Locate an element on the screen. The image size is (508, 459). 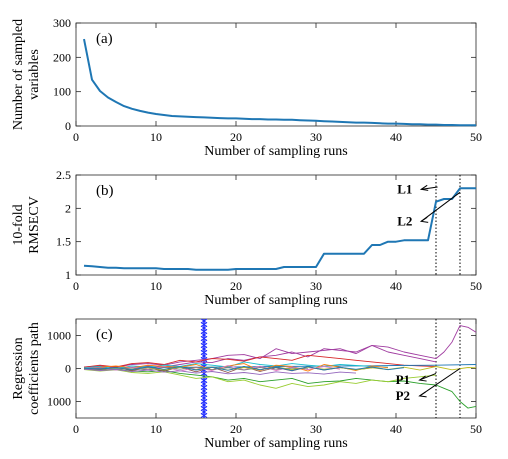
y-tick-label: 1 is located at coordinates (68, 275).